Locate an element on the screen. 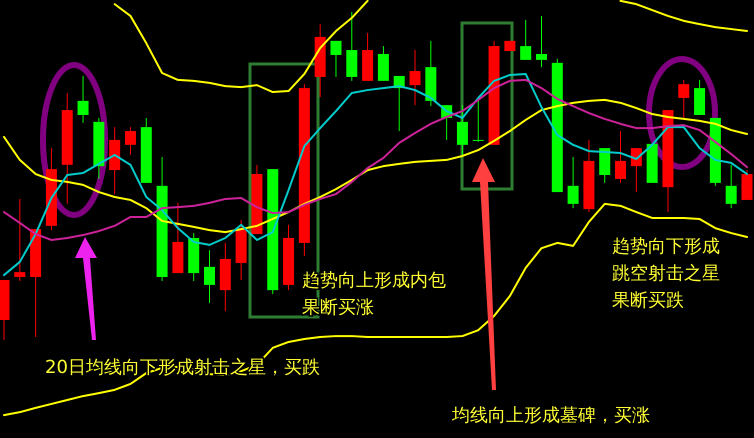 The width and height of the screenshot is (754, 438). annotation: 趋势向下形成跳空射击之星果断买跌 is located at coordinates (666, 273).